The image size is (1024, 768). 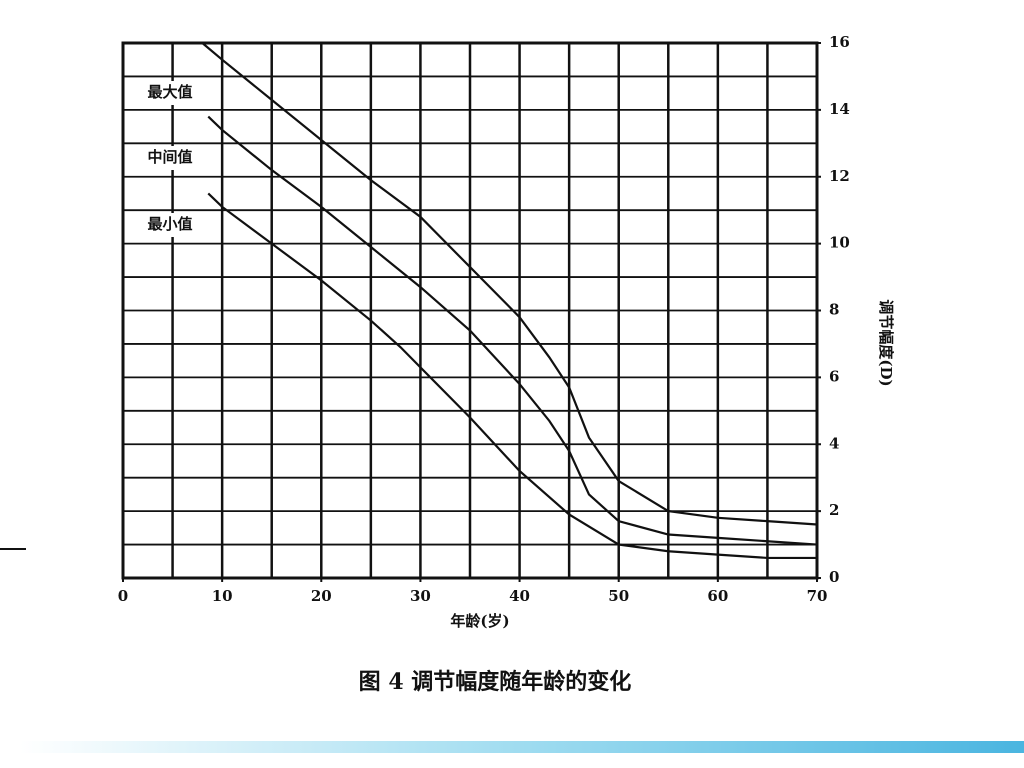 What do you see at coordinates (839, 42) in the screenshot?
I see `y-tick-label: 16` at bounding box center [839, 42].